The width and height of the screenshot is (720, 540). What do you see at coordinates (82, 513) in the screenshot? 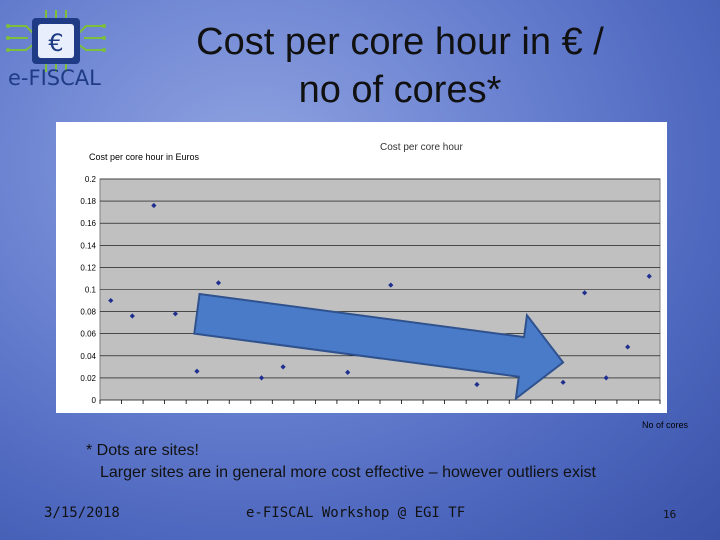
I see `footer-date: 3/15/2018` at bounding box center [82, 513].